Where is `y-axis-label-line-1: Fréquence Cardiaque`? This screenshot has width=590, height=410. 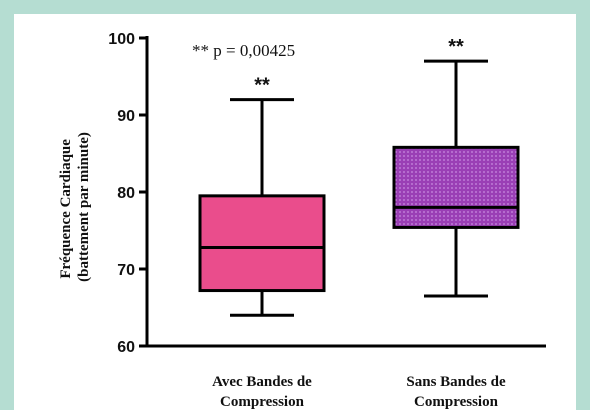 y-axis-label-line-1: Fréquence Cardiaque is located at coordinates (66, 209).